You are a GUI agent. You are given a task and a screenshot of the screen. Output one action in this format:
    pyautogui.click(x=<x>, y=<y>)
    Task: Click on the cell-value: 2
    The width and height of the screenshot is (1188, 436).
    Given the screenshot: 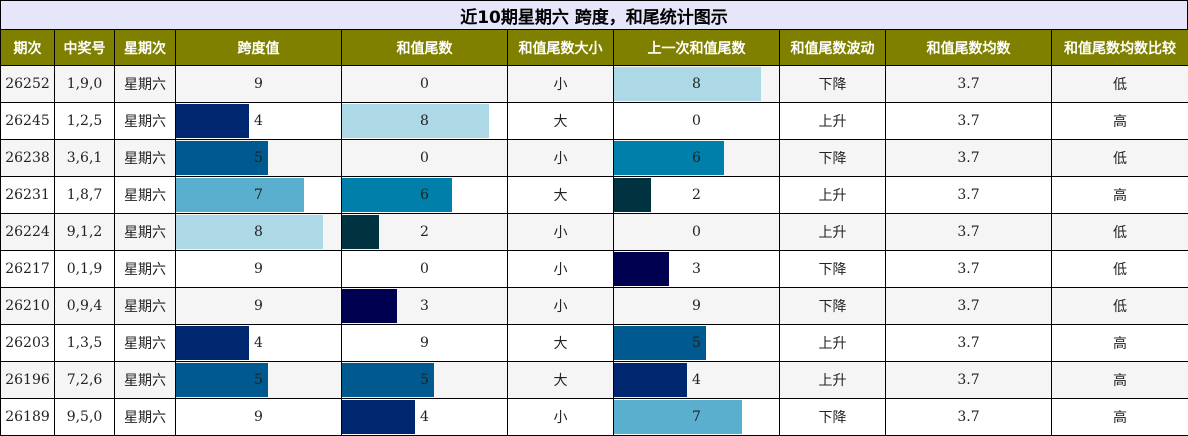 What is the action you would take?
    pyautogui.click(x=696, y=195)
    